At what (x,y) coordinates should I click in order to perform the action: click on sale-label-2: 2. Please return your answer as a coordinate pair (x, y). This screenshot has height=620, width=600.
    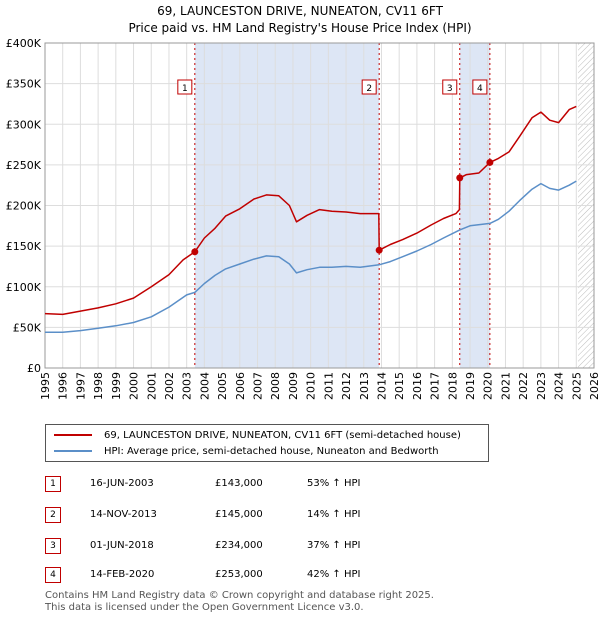
    Looking at the image, I should click on (369, 89).